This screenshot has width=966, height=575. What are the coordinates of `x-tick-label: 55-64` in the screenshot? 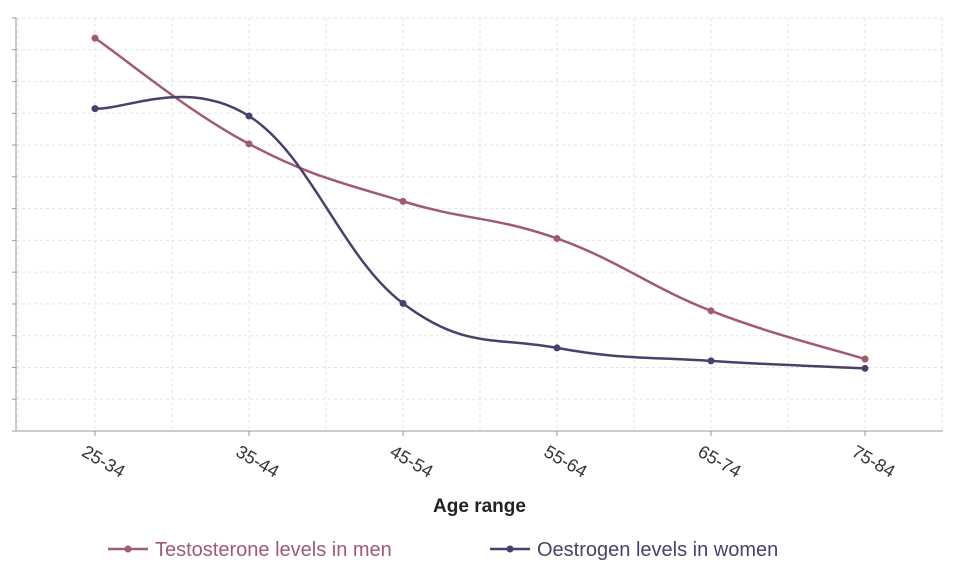 It's located at (566, 461).